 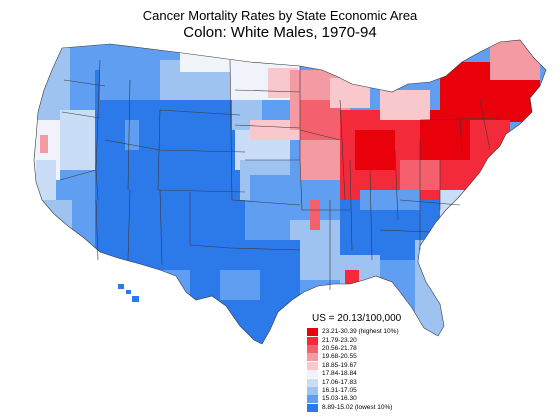 What do you see at coordinates (407, 374) in the screenshot?
I see `legend-item: 17.84-18.84` at bounding box center [407, 374].